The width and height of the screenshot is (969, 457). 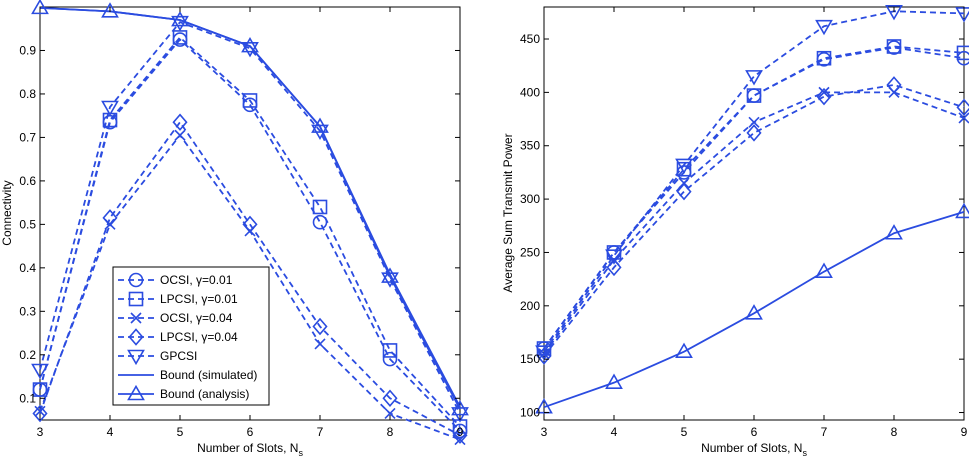 I want to click on x-tick-label-right: 8, so click(x=894, y=432).